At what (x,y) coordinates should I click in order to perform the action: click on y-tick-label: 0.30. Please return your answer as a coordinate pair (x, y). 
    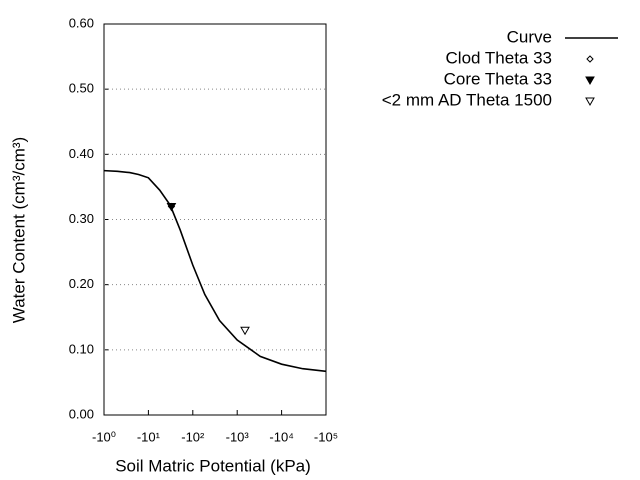
    Looking at the image, I should click on (81, 218).